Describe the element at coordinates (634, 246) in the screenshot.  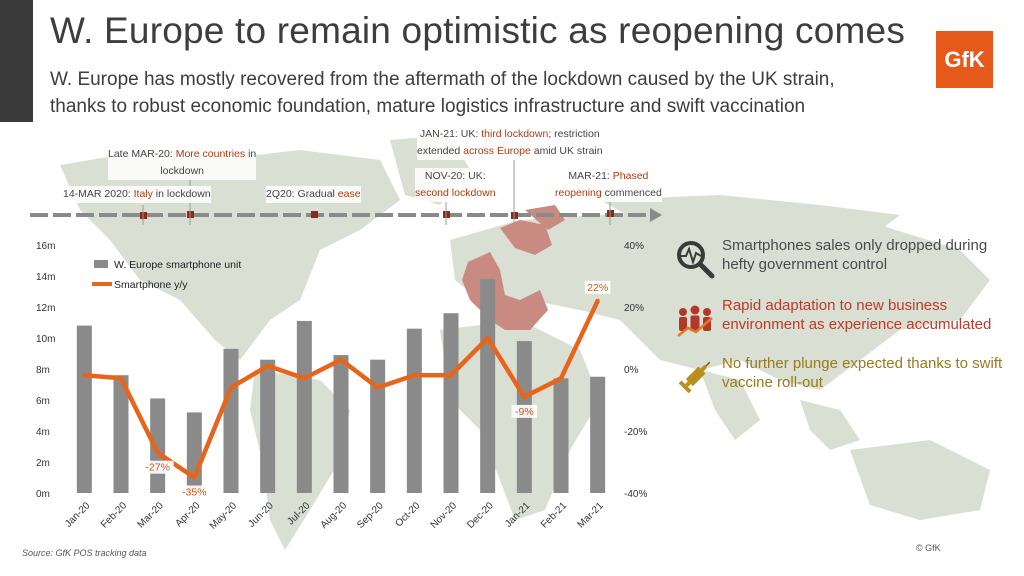
I see `y-right-tick-label: 40%` at that location.